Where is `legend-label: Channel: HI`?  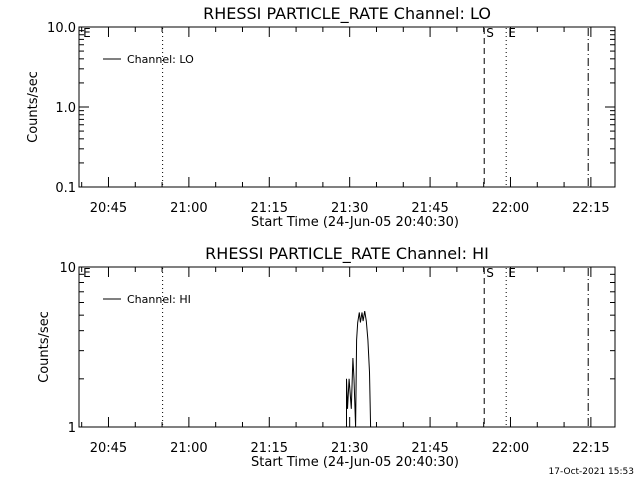 legend-label: Channel: HI is located at coordinates (159, 299).